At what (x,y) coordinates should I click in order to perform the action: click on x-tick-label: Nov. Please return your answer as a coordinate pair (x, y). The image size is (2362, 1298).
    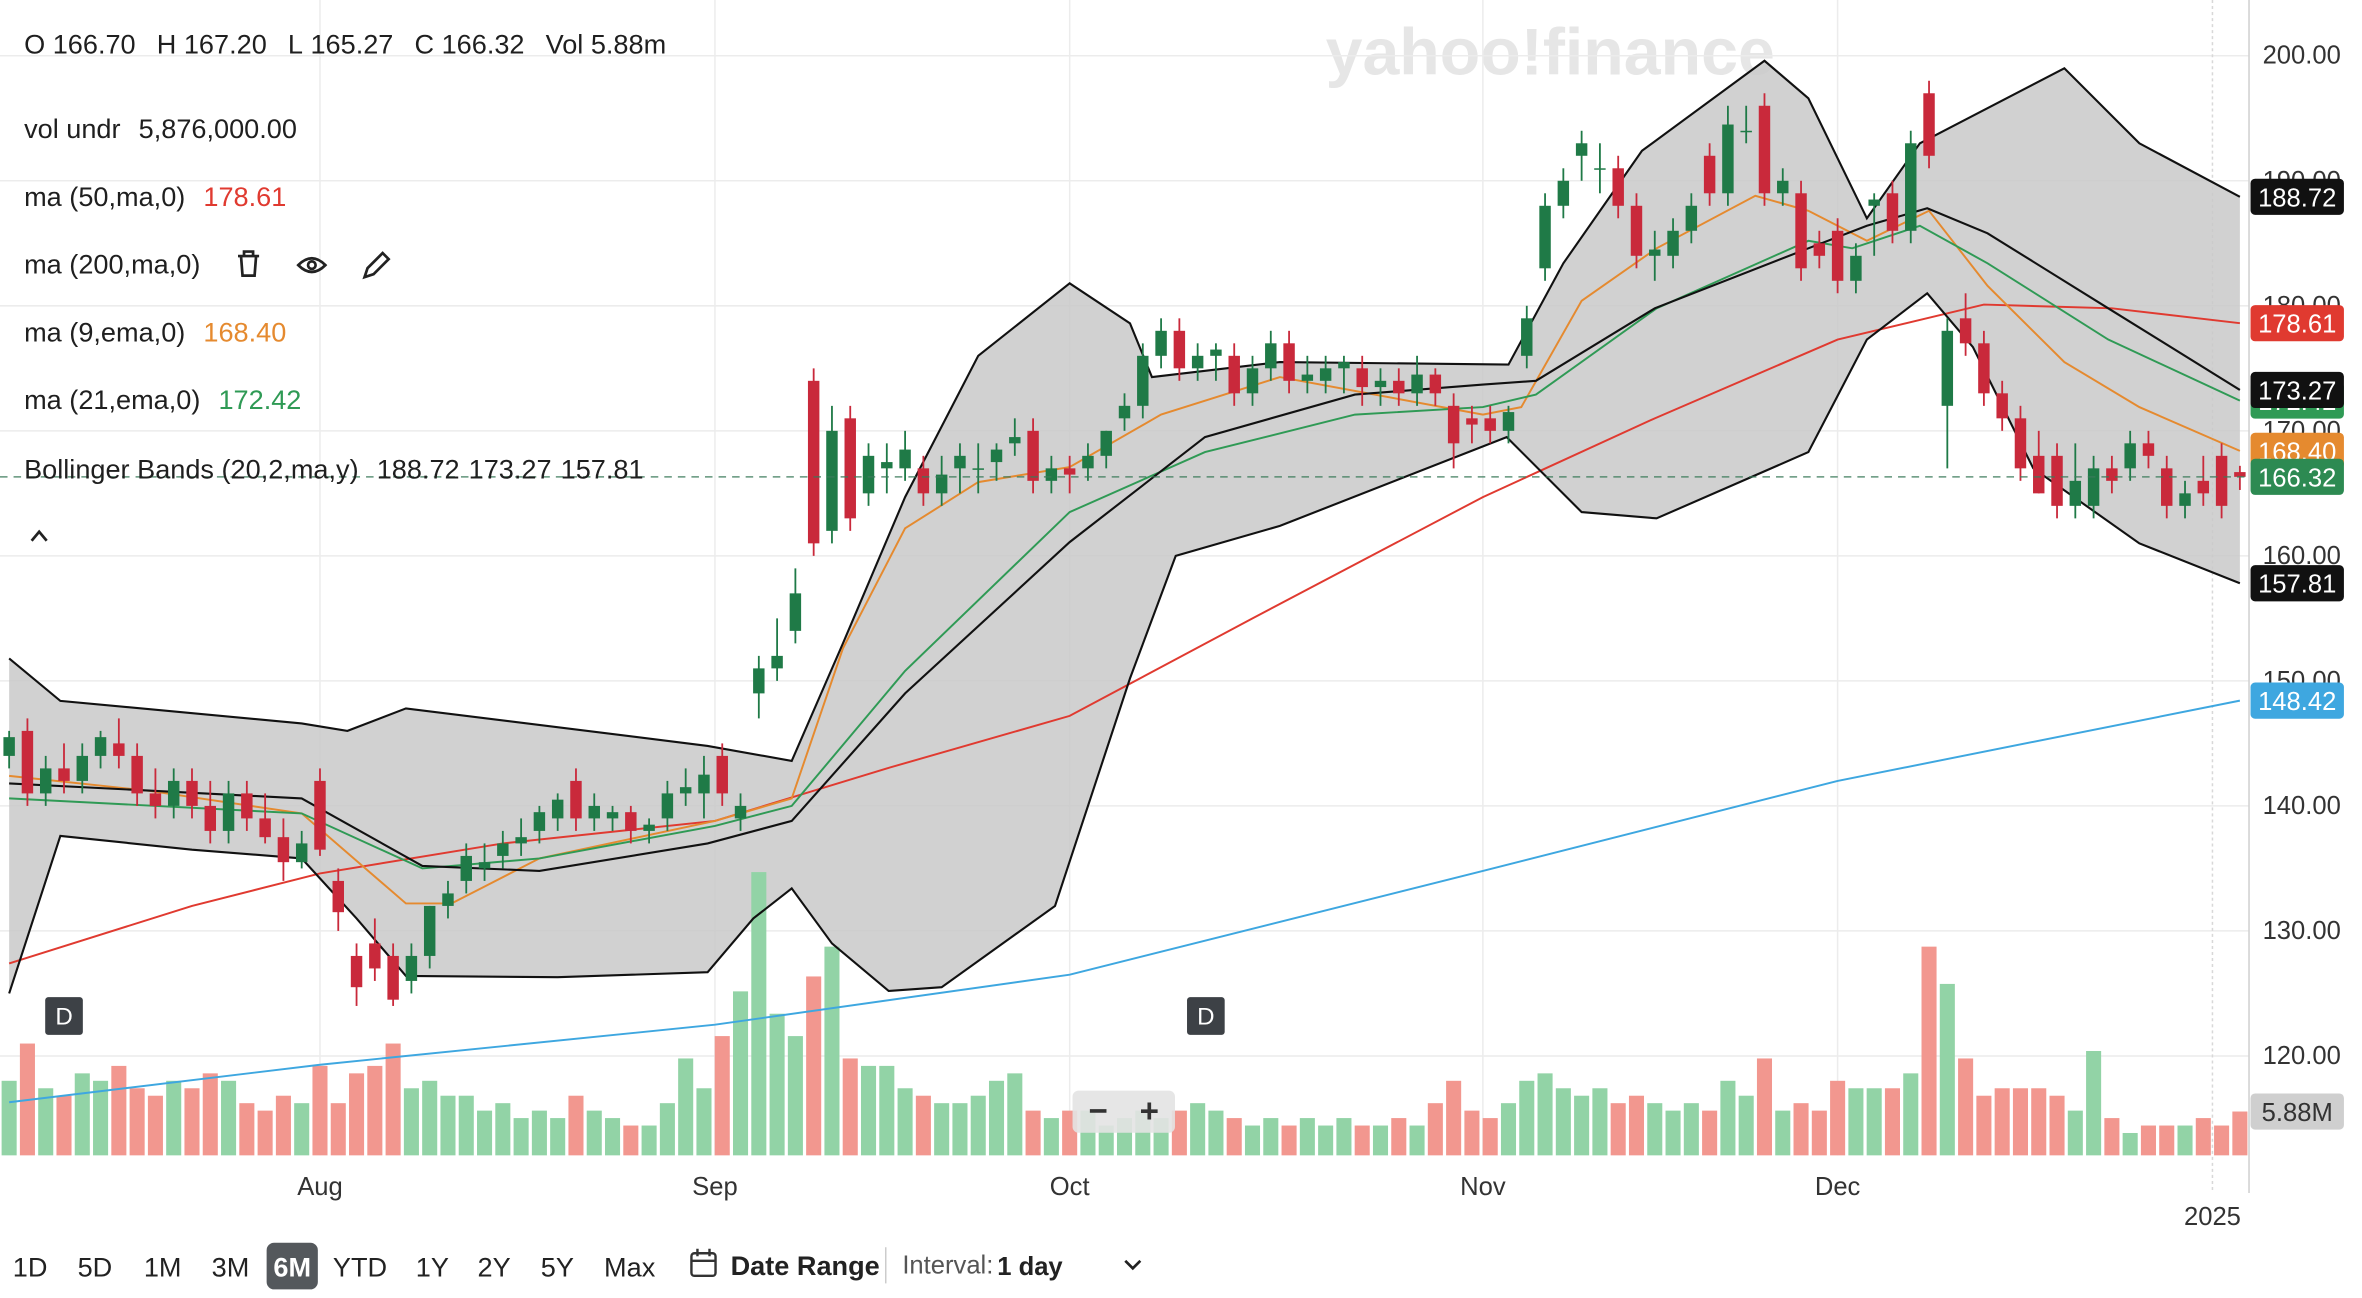
    Looking at the image, I should click on (1483, 1187).